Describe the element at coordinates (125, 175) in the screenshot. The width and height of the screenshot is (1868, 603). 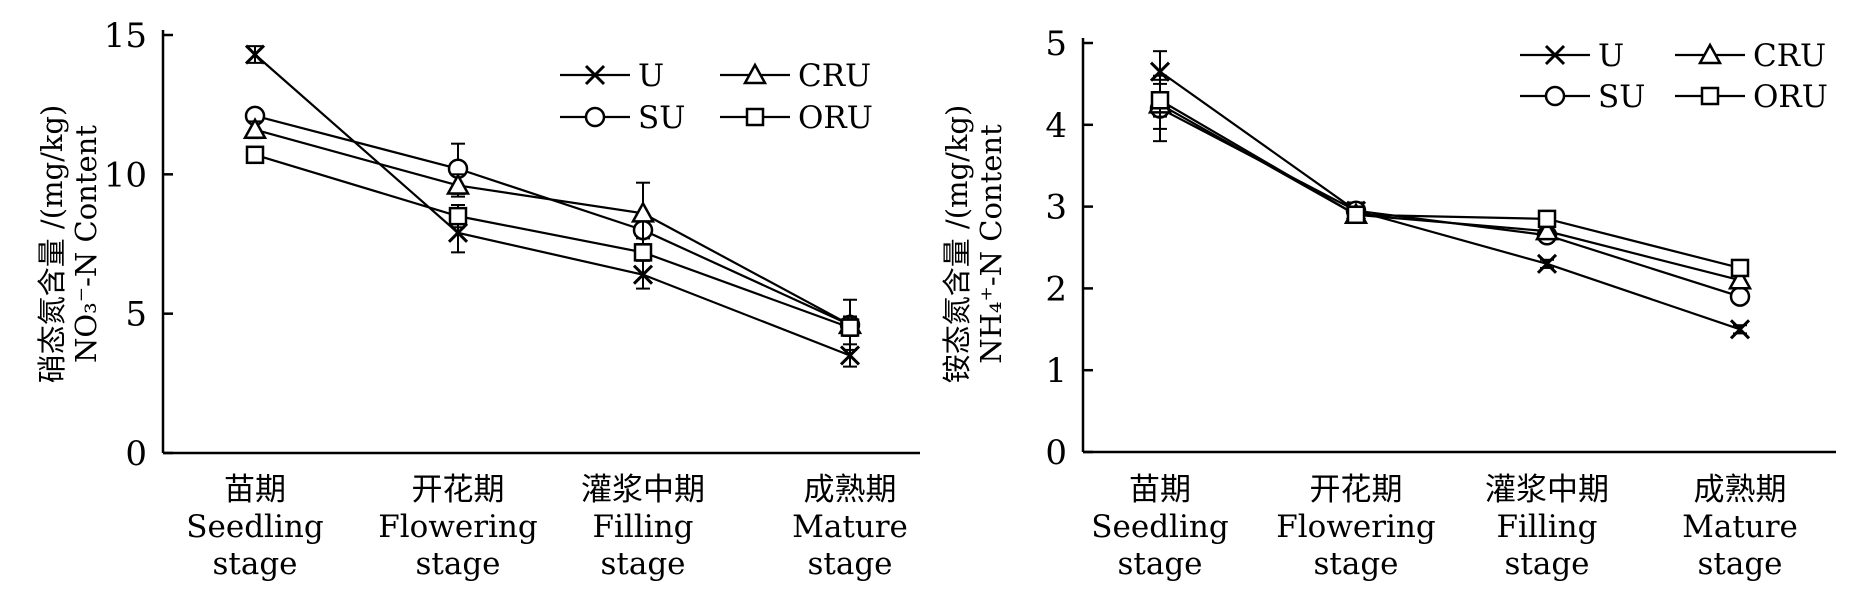
I see `y-tick-label: 10` at that location.